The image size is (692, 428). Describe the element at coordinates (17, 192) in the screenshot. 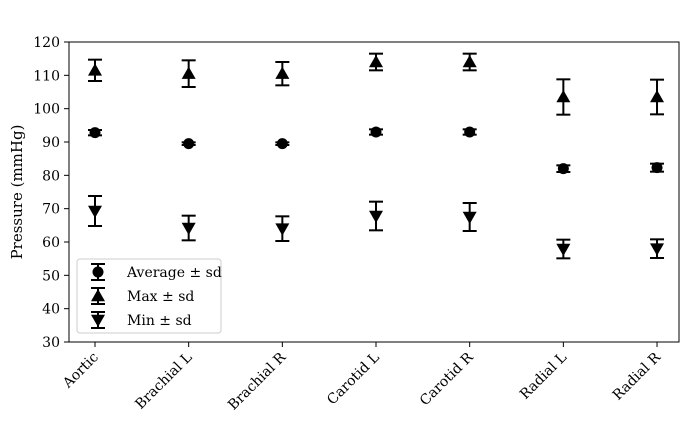

I see `y-axis-label: Pressure (mmHg)` at that location.